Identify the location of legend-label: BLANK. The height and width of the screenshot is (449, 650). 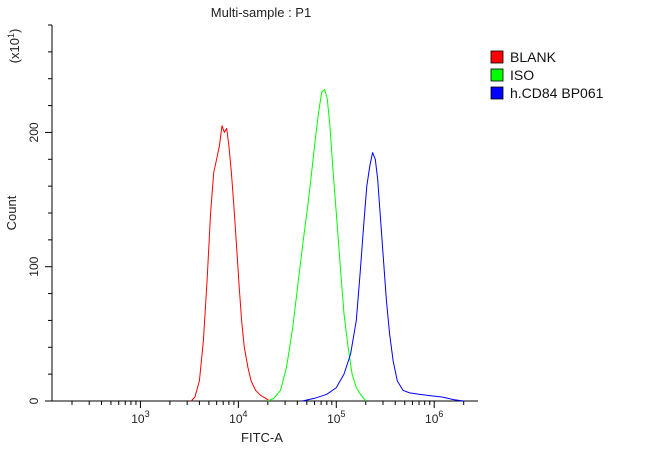
(533, 57).